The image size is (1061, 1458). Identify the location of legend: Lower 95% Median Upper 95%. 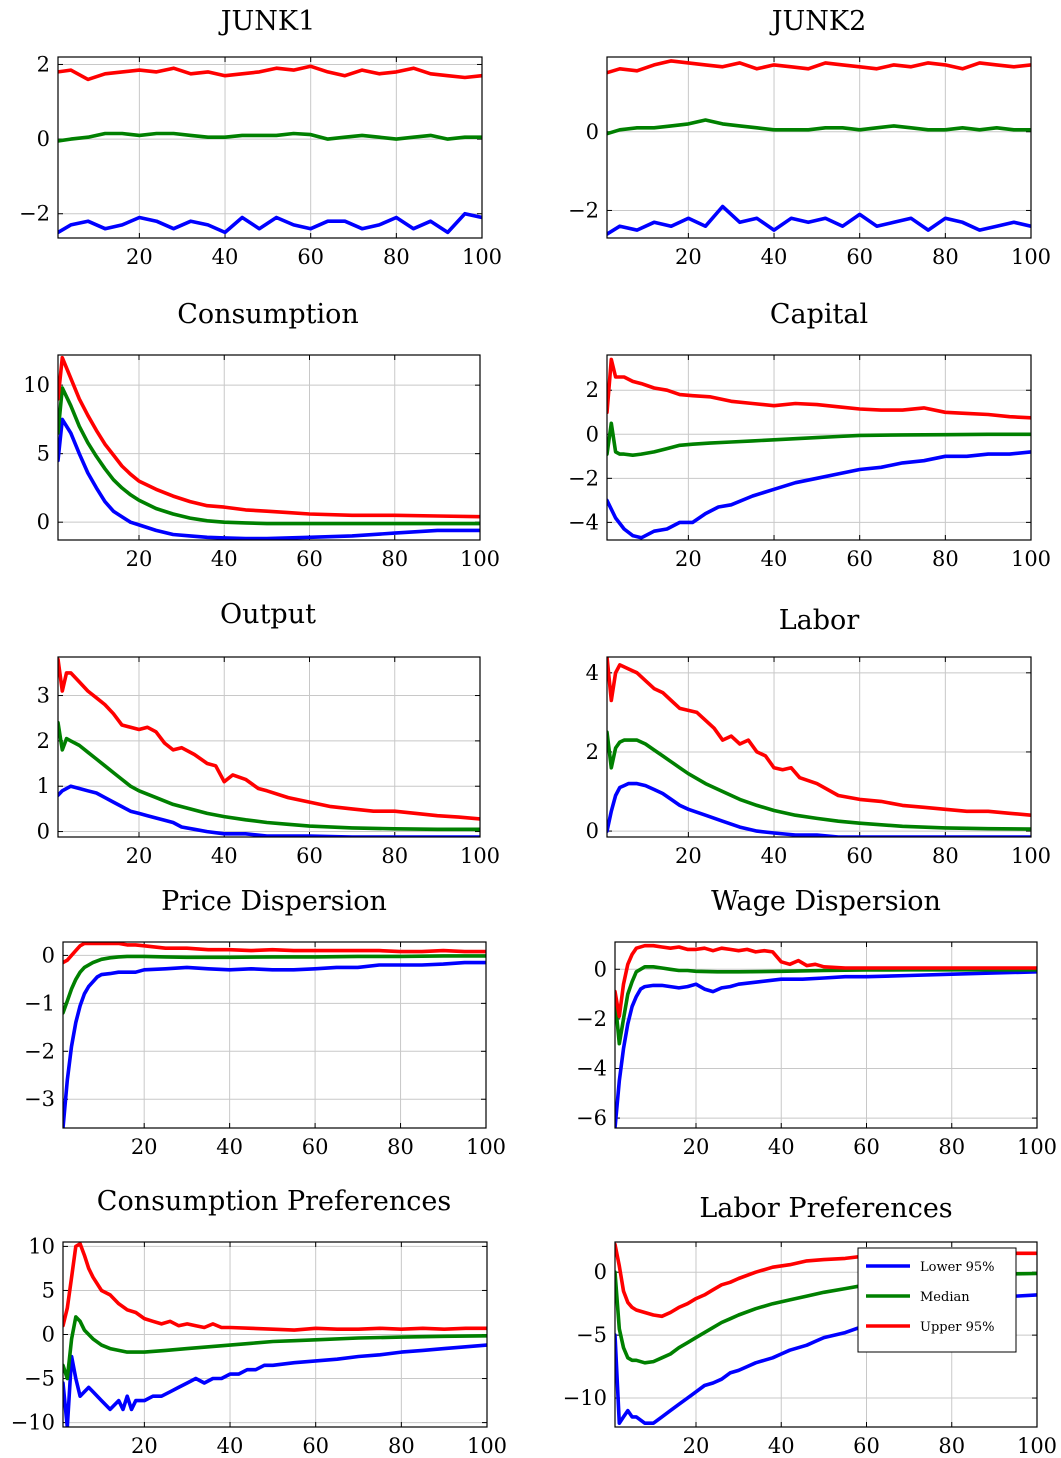
(937, 1300).